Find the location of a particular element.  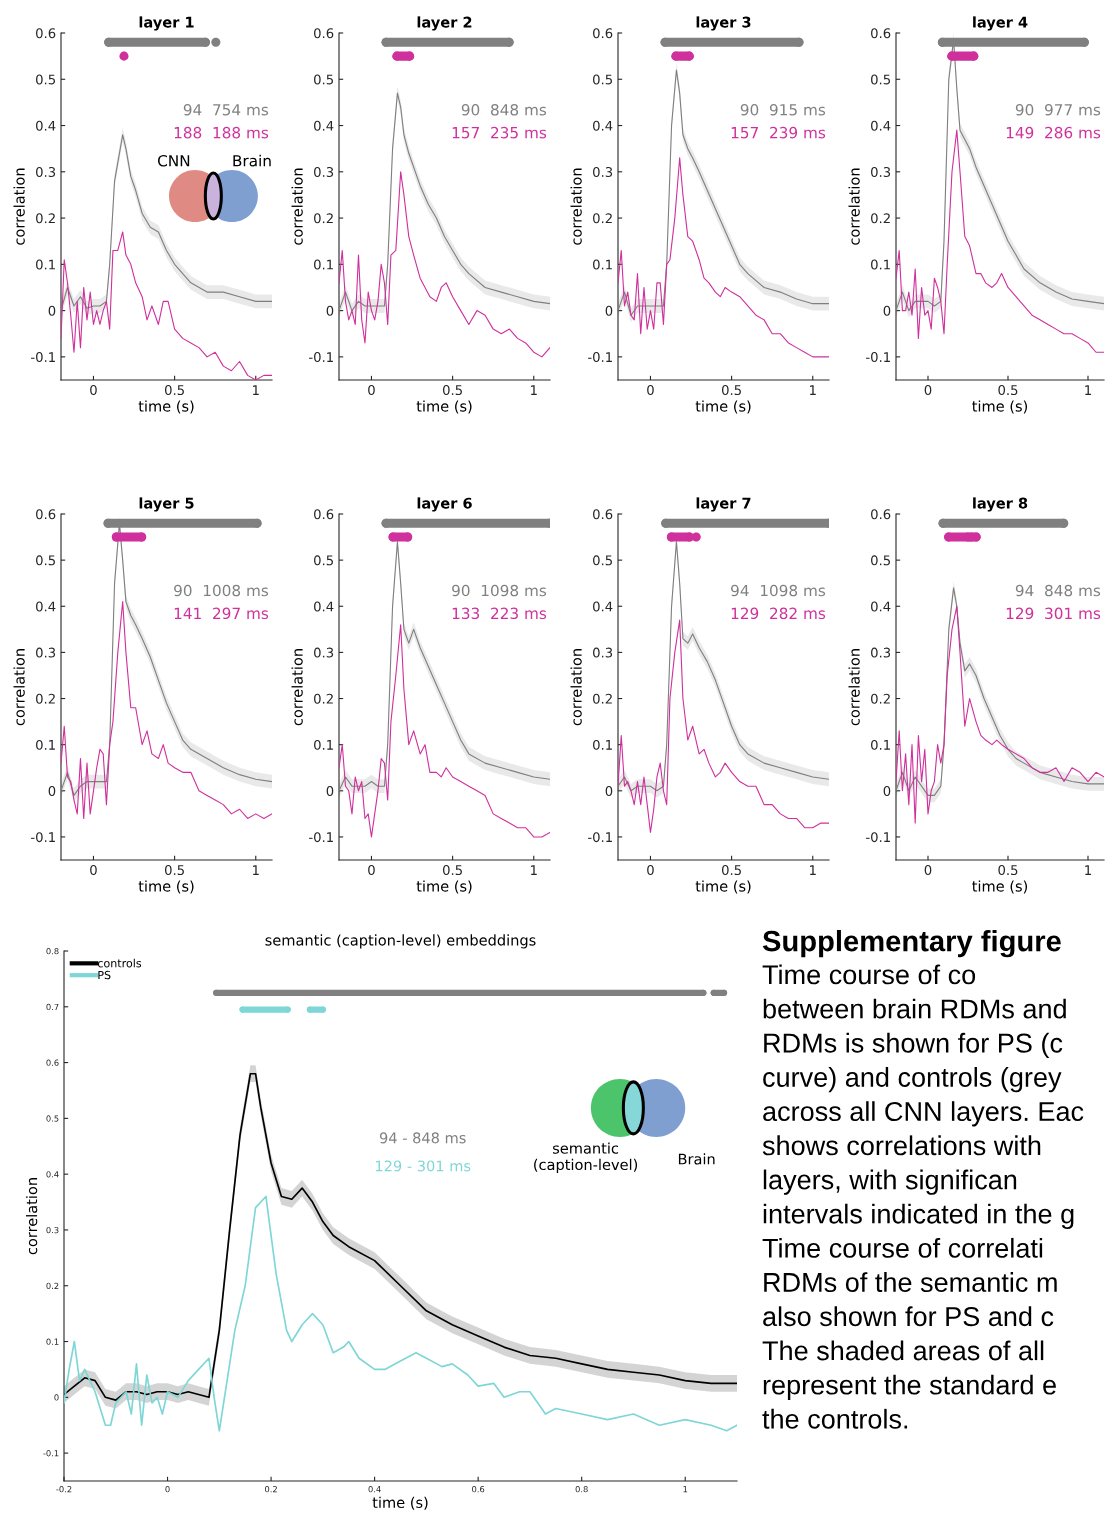

annotation: 141 297 ms is located at coordinates (221, 613).